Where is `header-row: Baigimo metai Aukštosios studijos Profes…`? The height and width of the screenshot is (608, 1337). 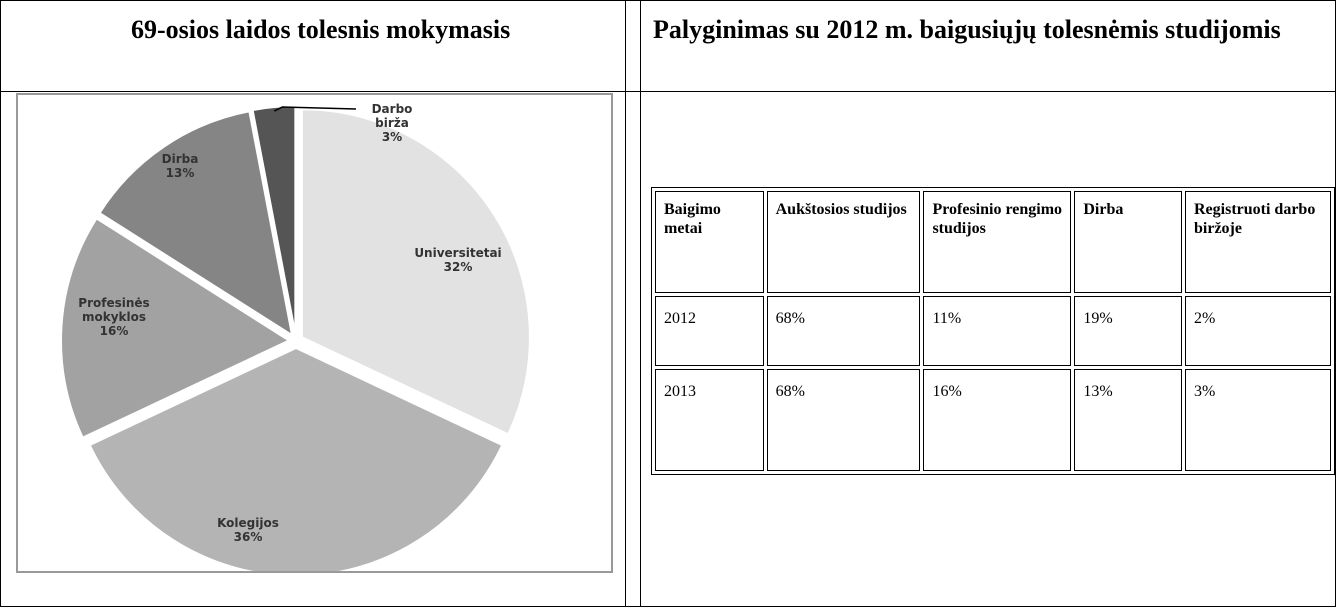 header-row: Baigimo metai Aukštosios studijos Profes… is located at coordinates (993, 242).